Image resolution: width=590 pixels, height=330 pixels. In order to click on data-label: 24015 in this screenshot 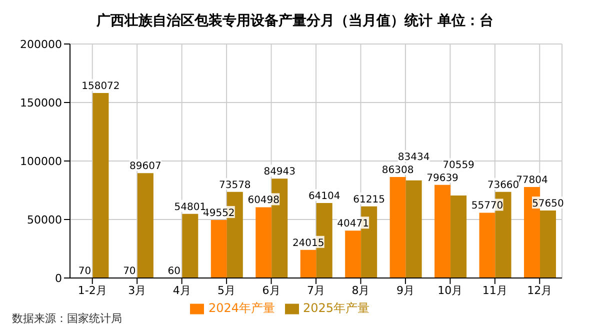, I will do `click(308, 243)`.